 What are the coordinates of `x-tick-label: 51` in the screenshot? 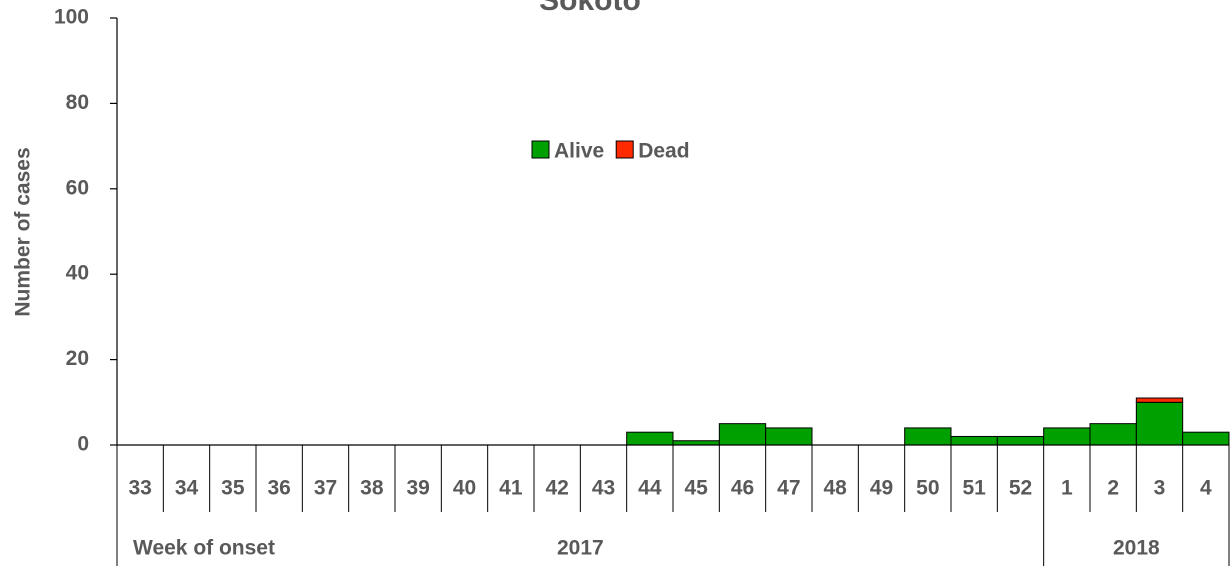 It's located at (974, 488).